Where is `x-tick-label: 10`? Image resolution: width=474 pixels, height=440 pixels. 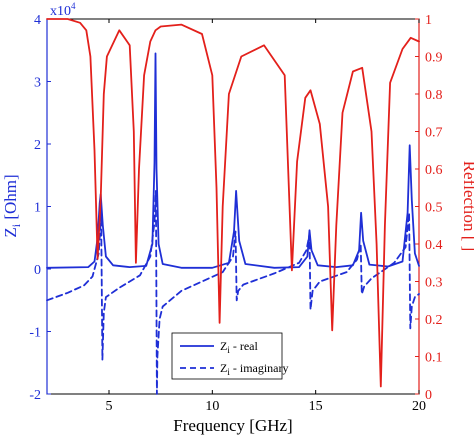 x-tick-label: 10 is located at coordinates (212, 406).